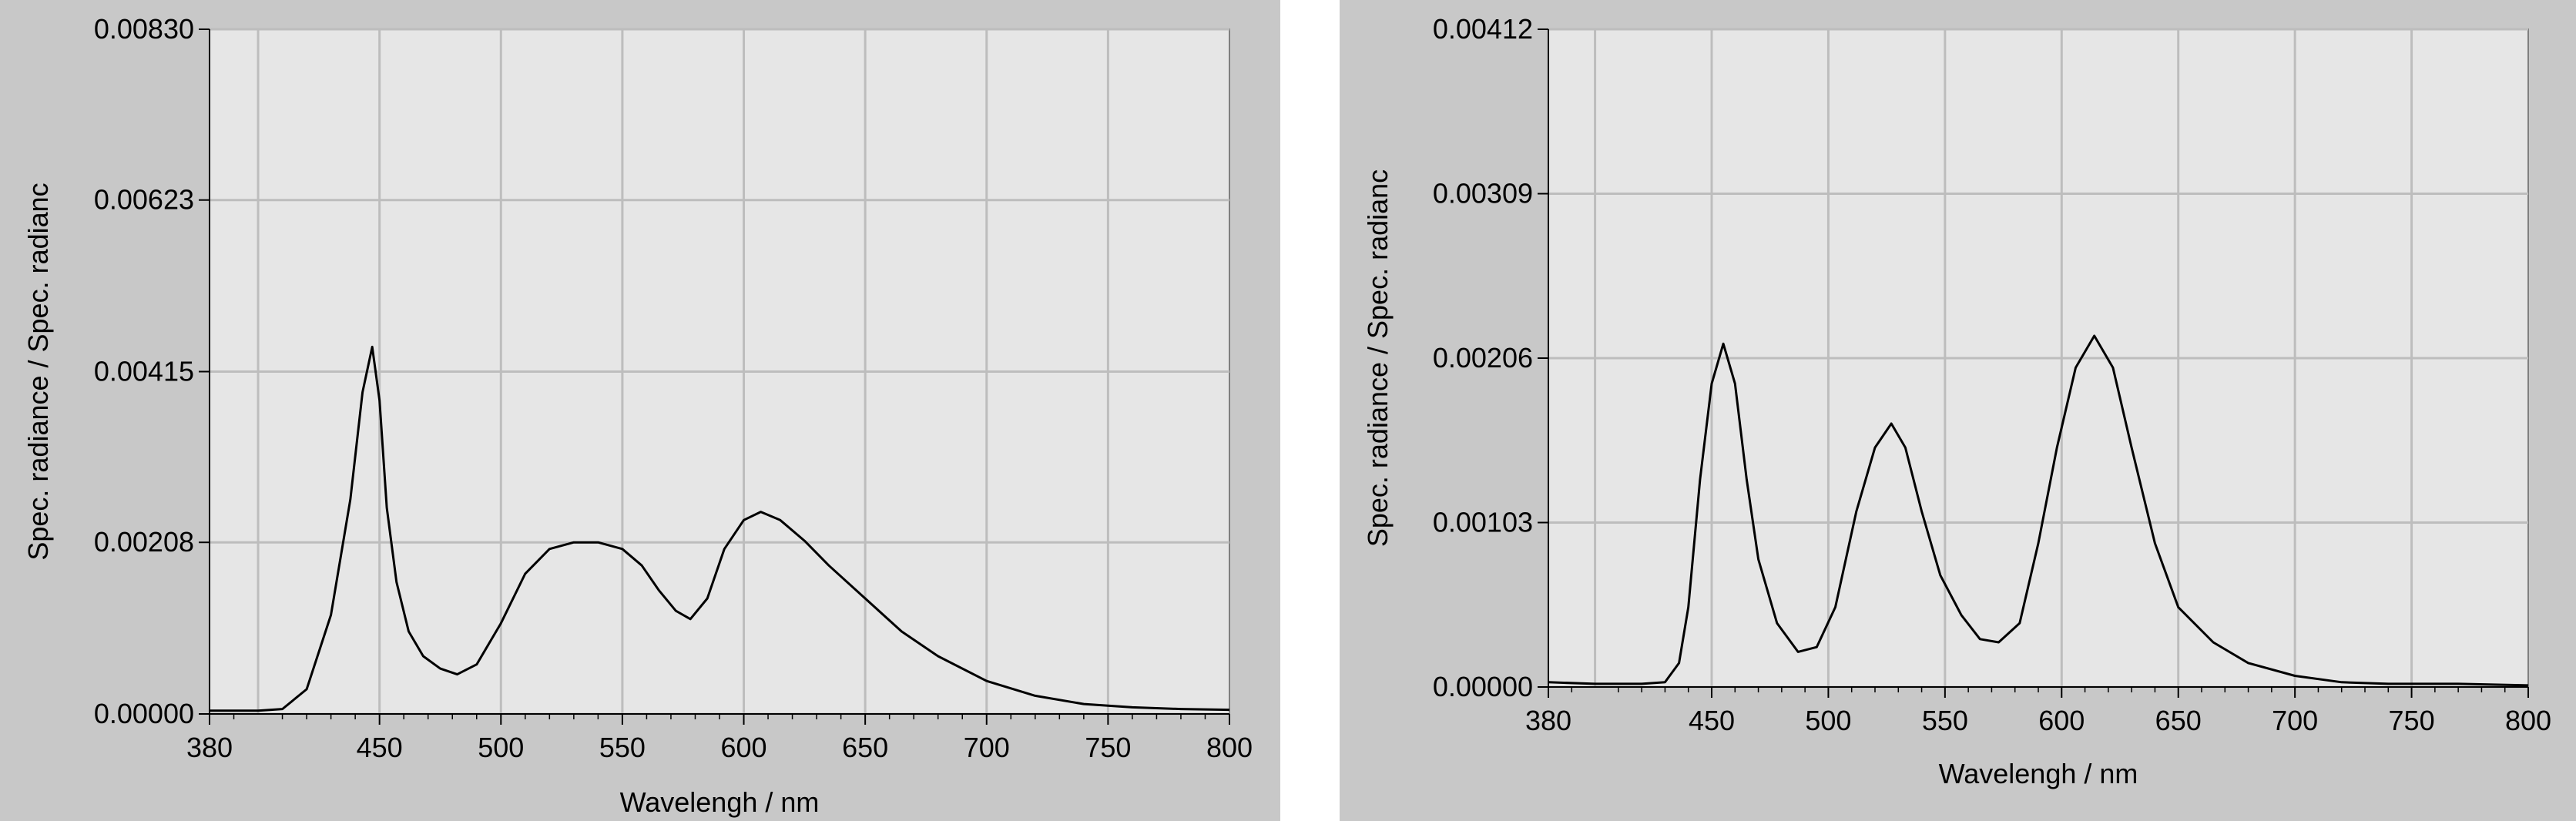 Image resolution: width=2576 pixels, height=821 pixels. I want to click on y-tick-label: 0.00412, so click(1483, 29).